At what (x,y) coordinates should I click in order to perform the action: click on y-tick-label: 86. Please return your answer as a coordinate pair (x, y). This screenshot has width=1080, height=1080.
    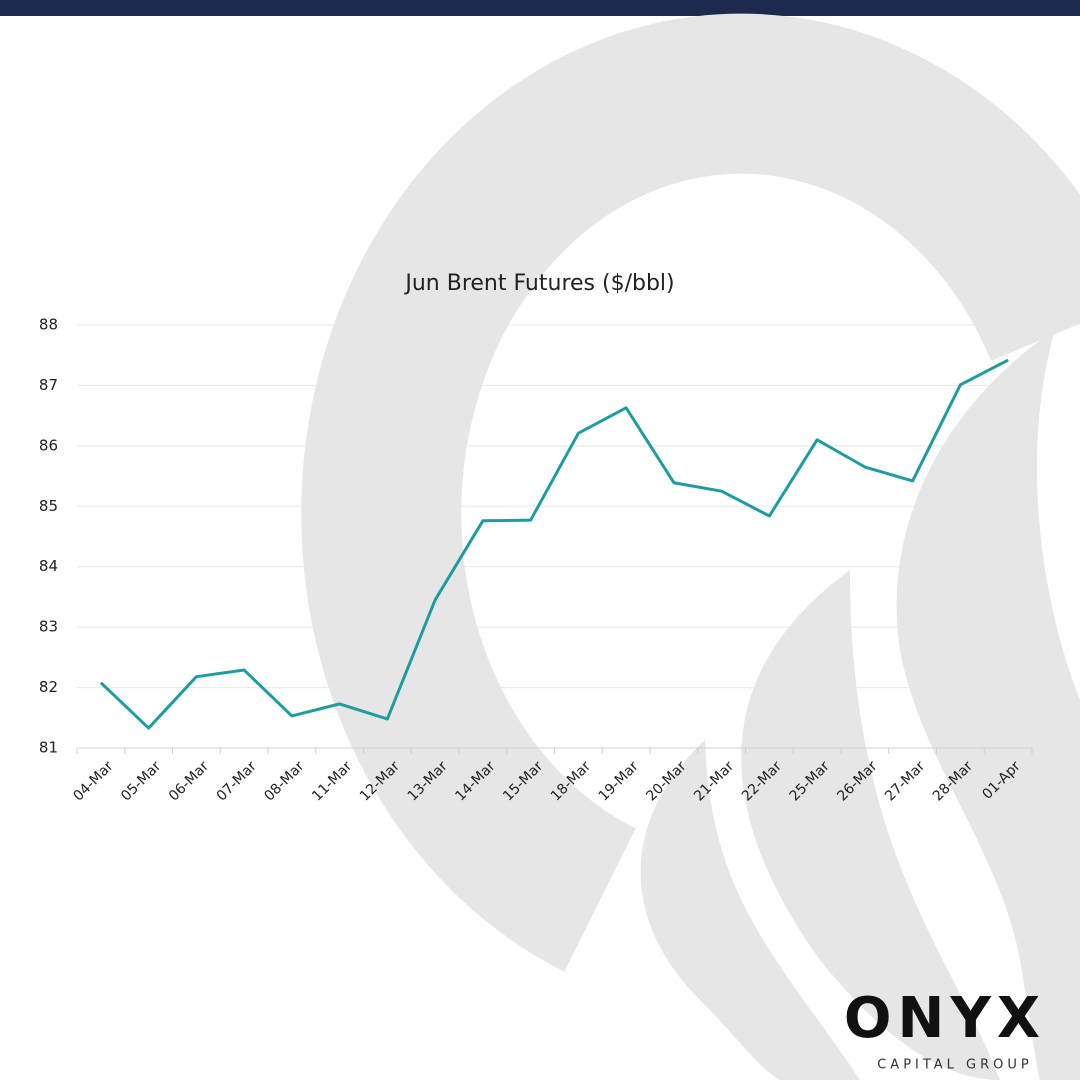
    Looking at the image, I should click on (48, 445).